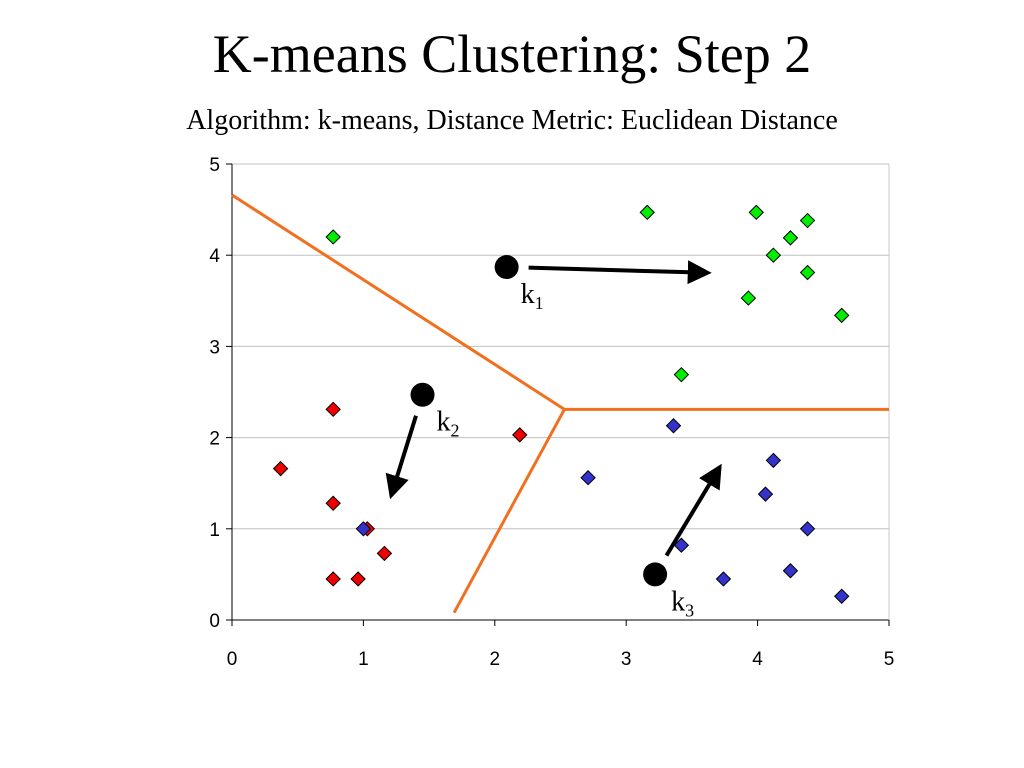 The width and height of the screenshot is (1024, 768). Describe the element at coordinates (495, 659) in the screenshot. I see `x-tick-label: 2` at that location.